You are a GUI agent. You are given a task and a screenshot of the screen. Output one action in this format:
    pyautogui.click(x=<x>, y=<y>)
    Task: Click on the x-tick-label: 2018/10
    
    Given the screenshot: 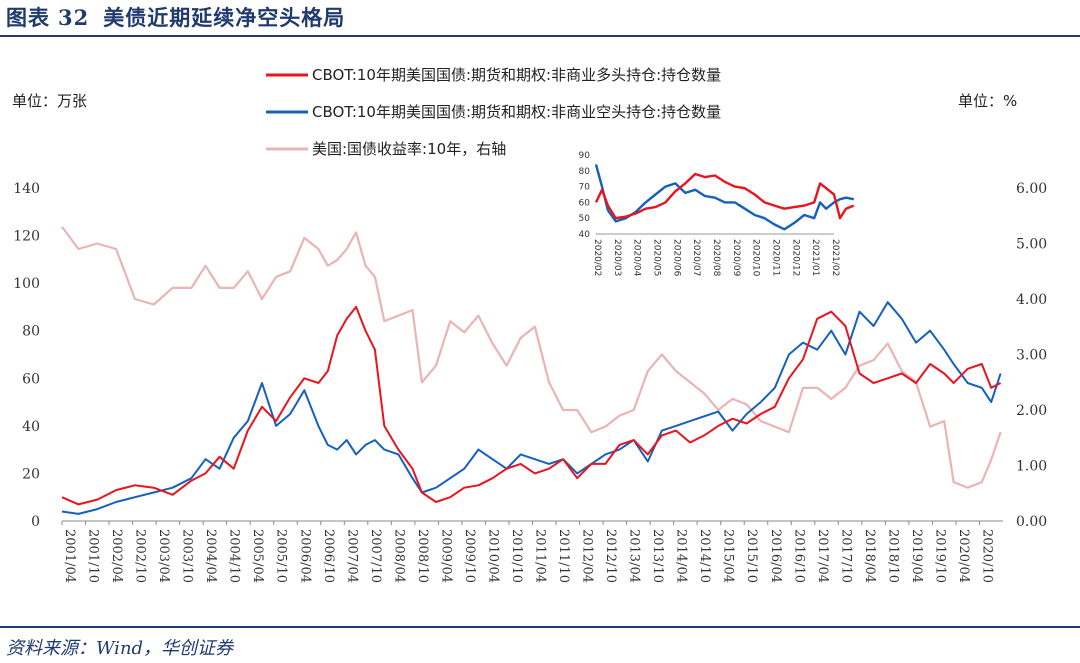 What is the action you would take?
    pyautogui.click(x=892, y=556)
    